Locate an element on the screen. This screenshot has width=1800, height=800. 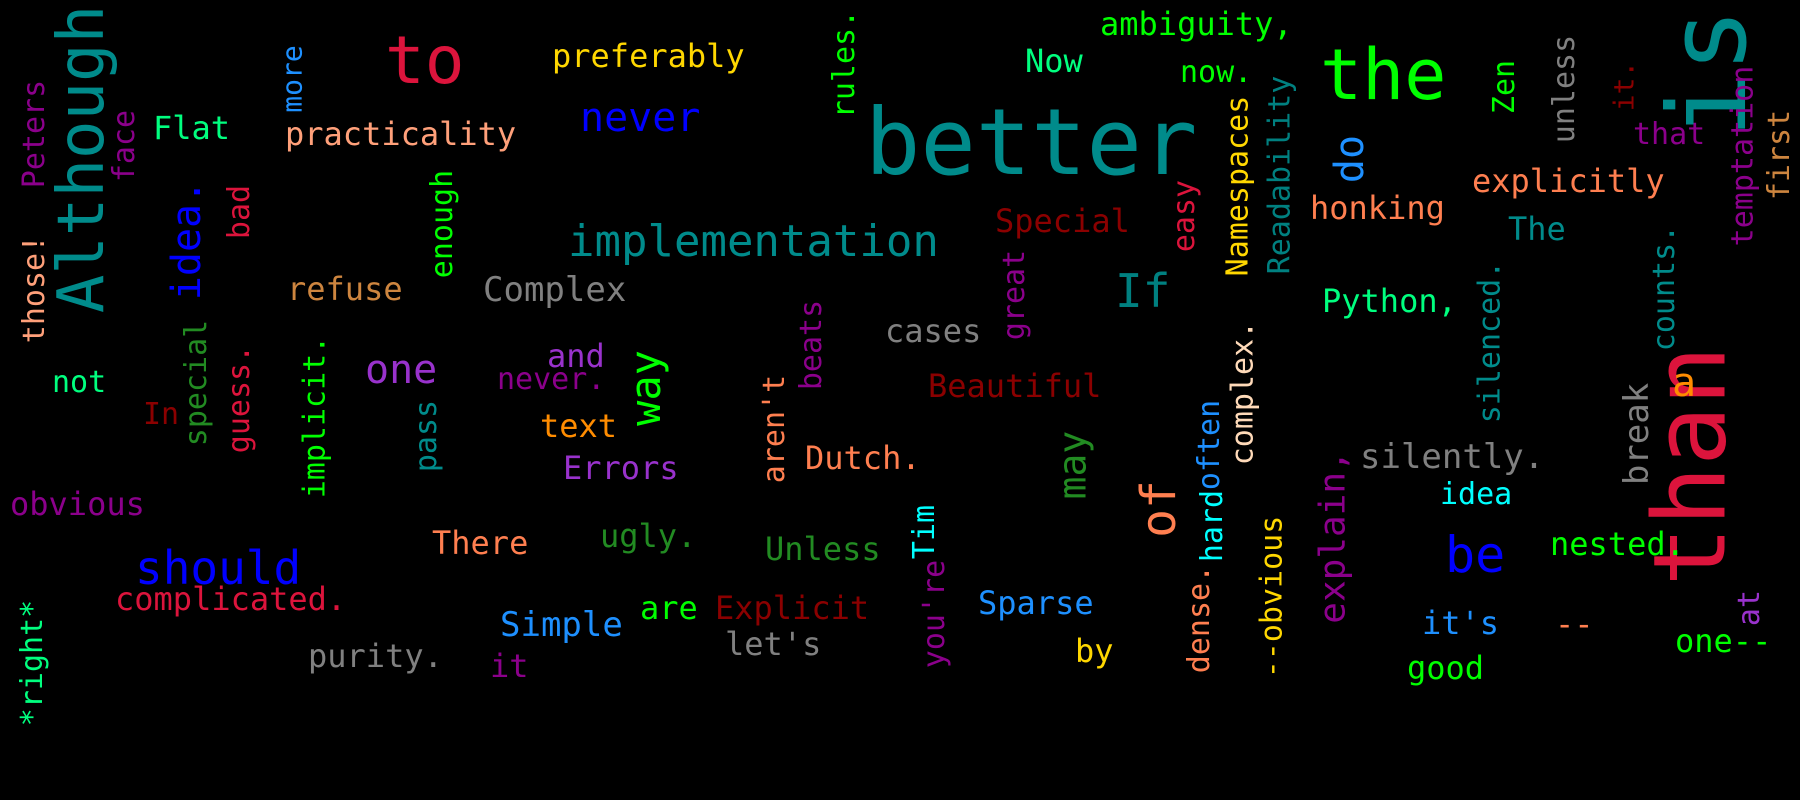
word-18: do is located at coordinates (1350, 159).